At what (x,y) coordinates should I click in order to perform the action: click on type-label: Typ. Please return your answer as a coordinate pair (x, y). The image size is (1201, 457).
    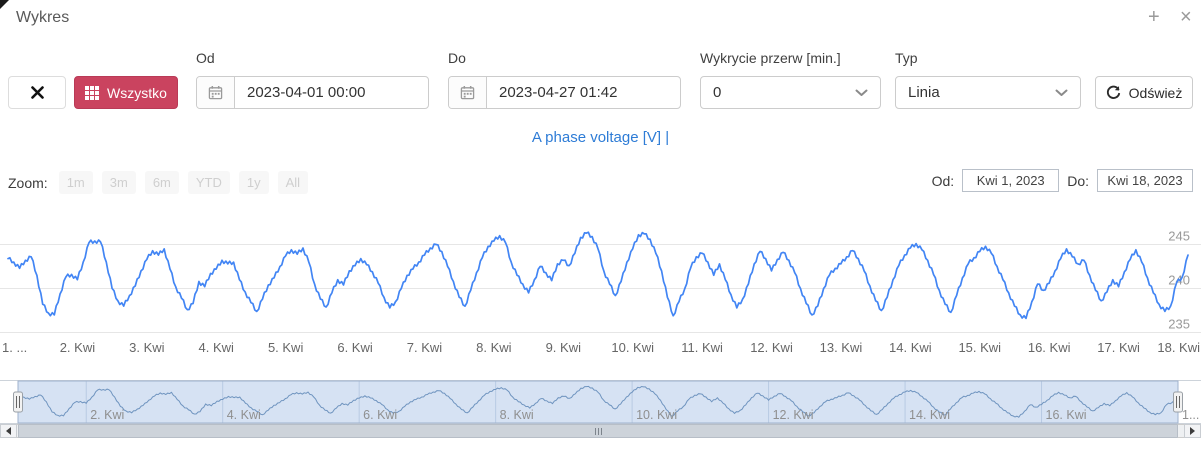
    Looking at the image, I should click on (906, 58).